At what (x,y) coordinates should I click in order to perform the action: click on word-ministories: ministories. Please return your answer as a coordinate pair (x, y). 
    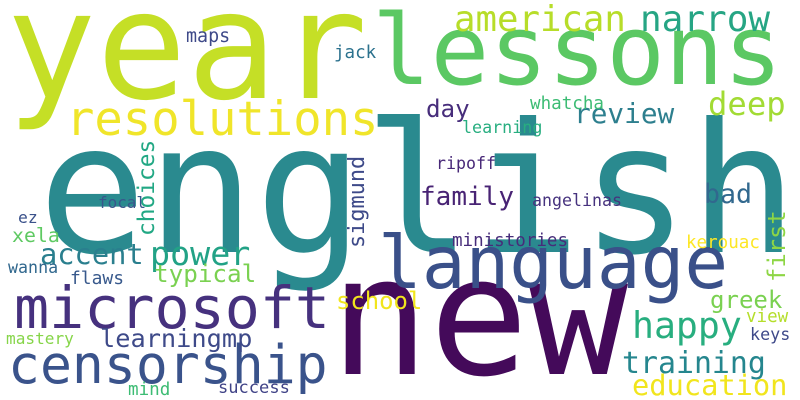
    Looking at the image, I should click on (510, 241).